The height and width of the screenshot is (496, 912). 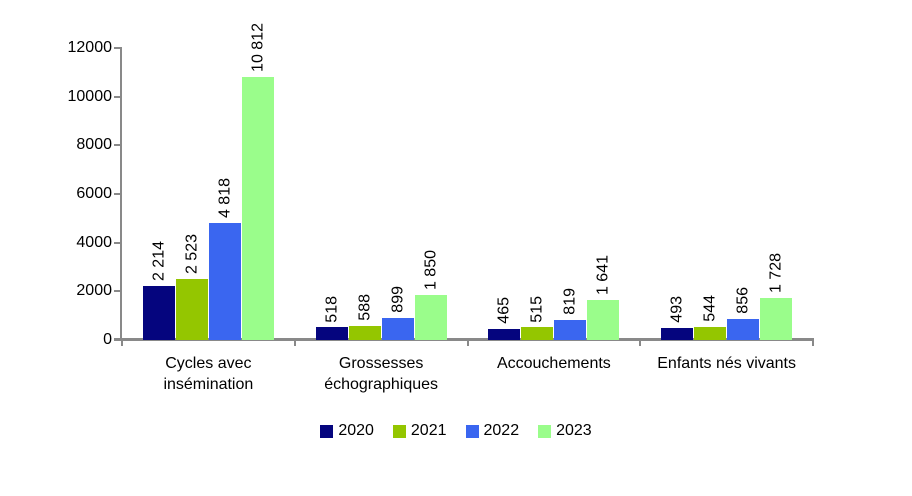 I want to click on y-tick-label: 6000, so click(x=94, y=193).